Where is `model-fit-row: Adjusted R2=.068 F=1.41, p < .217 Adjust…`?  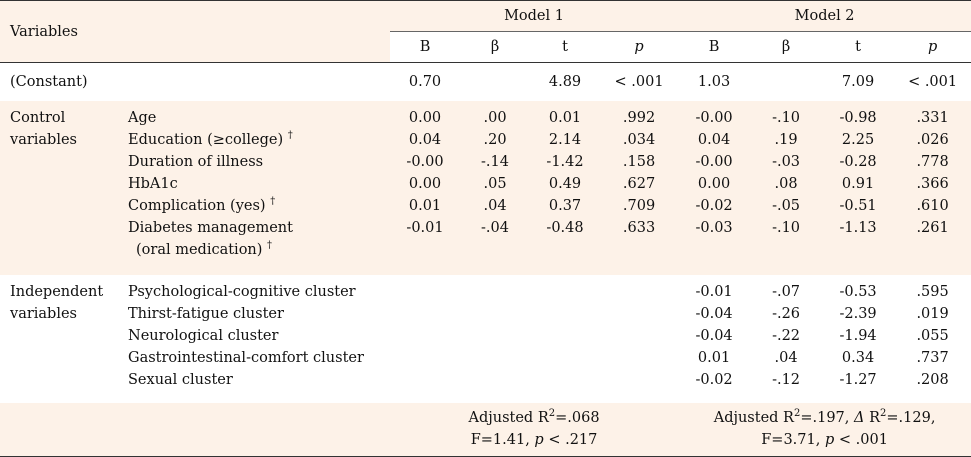 model-fit-row: Adjusted R2=.068 F=1.41, p < .217 Adjust… is located at coordinates (485, 429).